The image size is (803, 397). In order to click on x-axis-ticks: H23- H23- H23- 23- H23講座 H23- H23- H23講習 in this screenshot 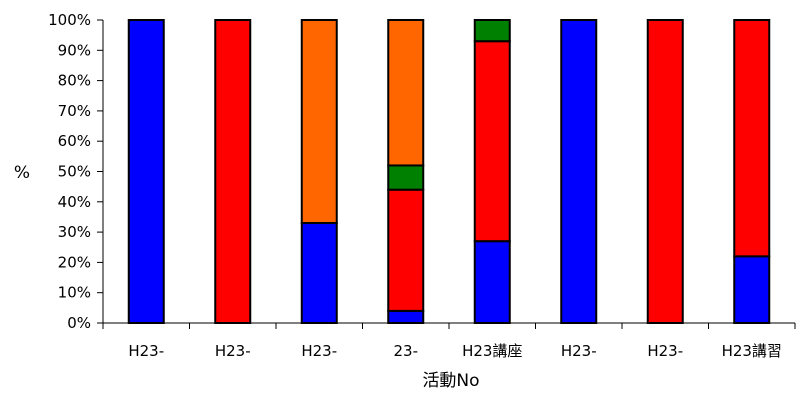, I will do `click(455, 351)`.